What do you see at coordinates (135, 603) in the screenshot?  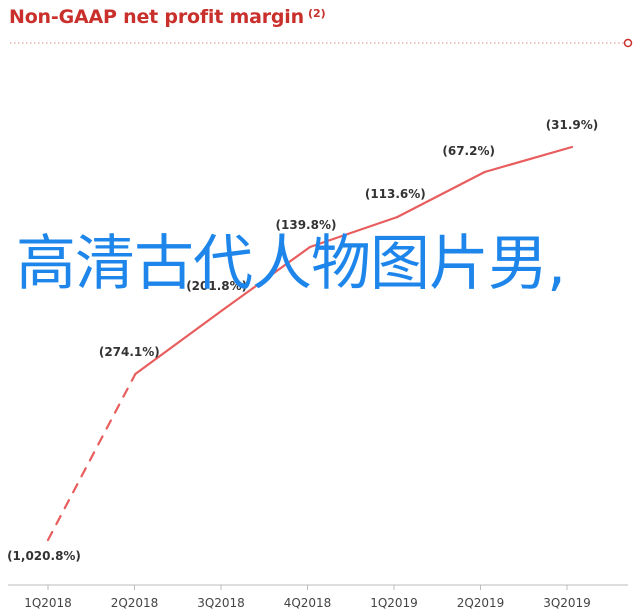 I see `x-tick-label: 2Q2018` at bounding box center [135, 603].